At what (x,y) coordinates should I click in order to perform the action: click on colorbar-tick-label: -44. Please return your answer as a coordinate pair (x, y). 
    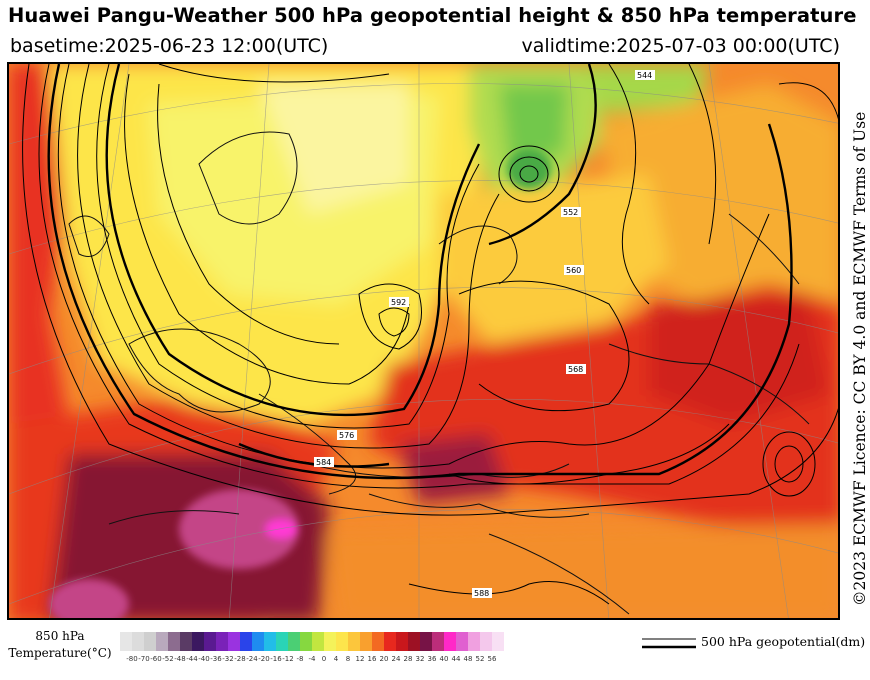
    Looking at the image, I should click on (192, 659).